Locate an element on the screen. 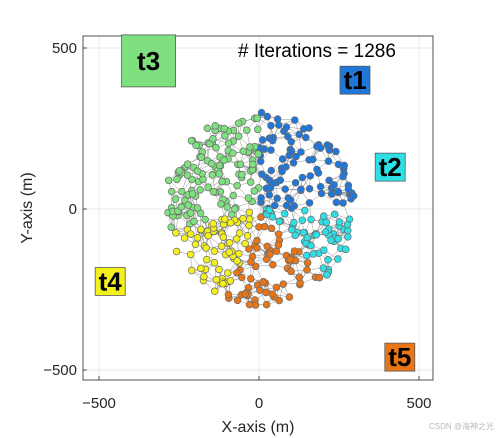 The width and height of the screenshot is (500, 438). x-tick-label: −500 is located at coordinates (99, 403).